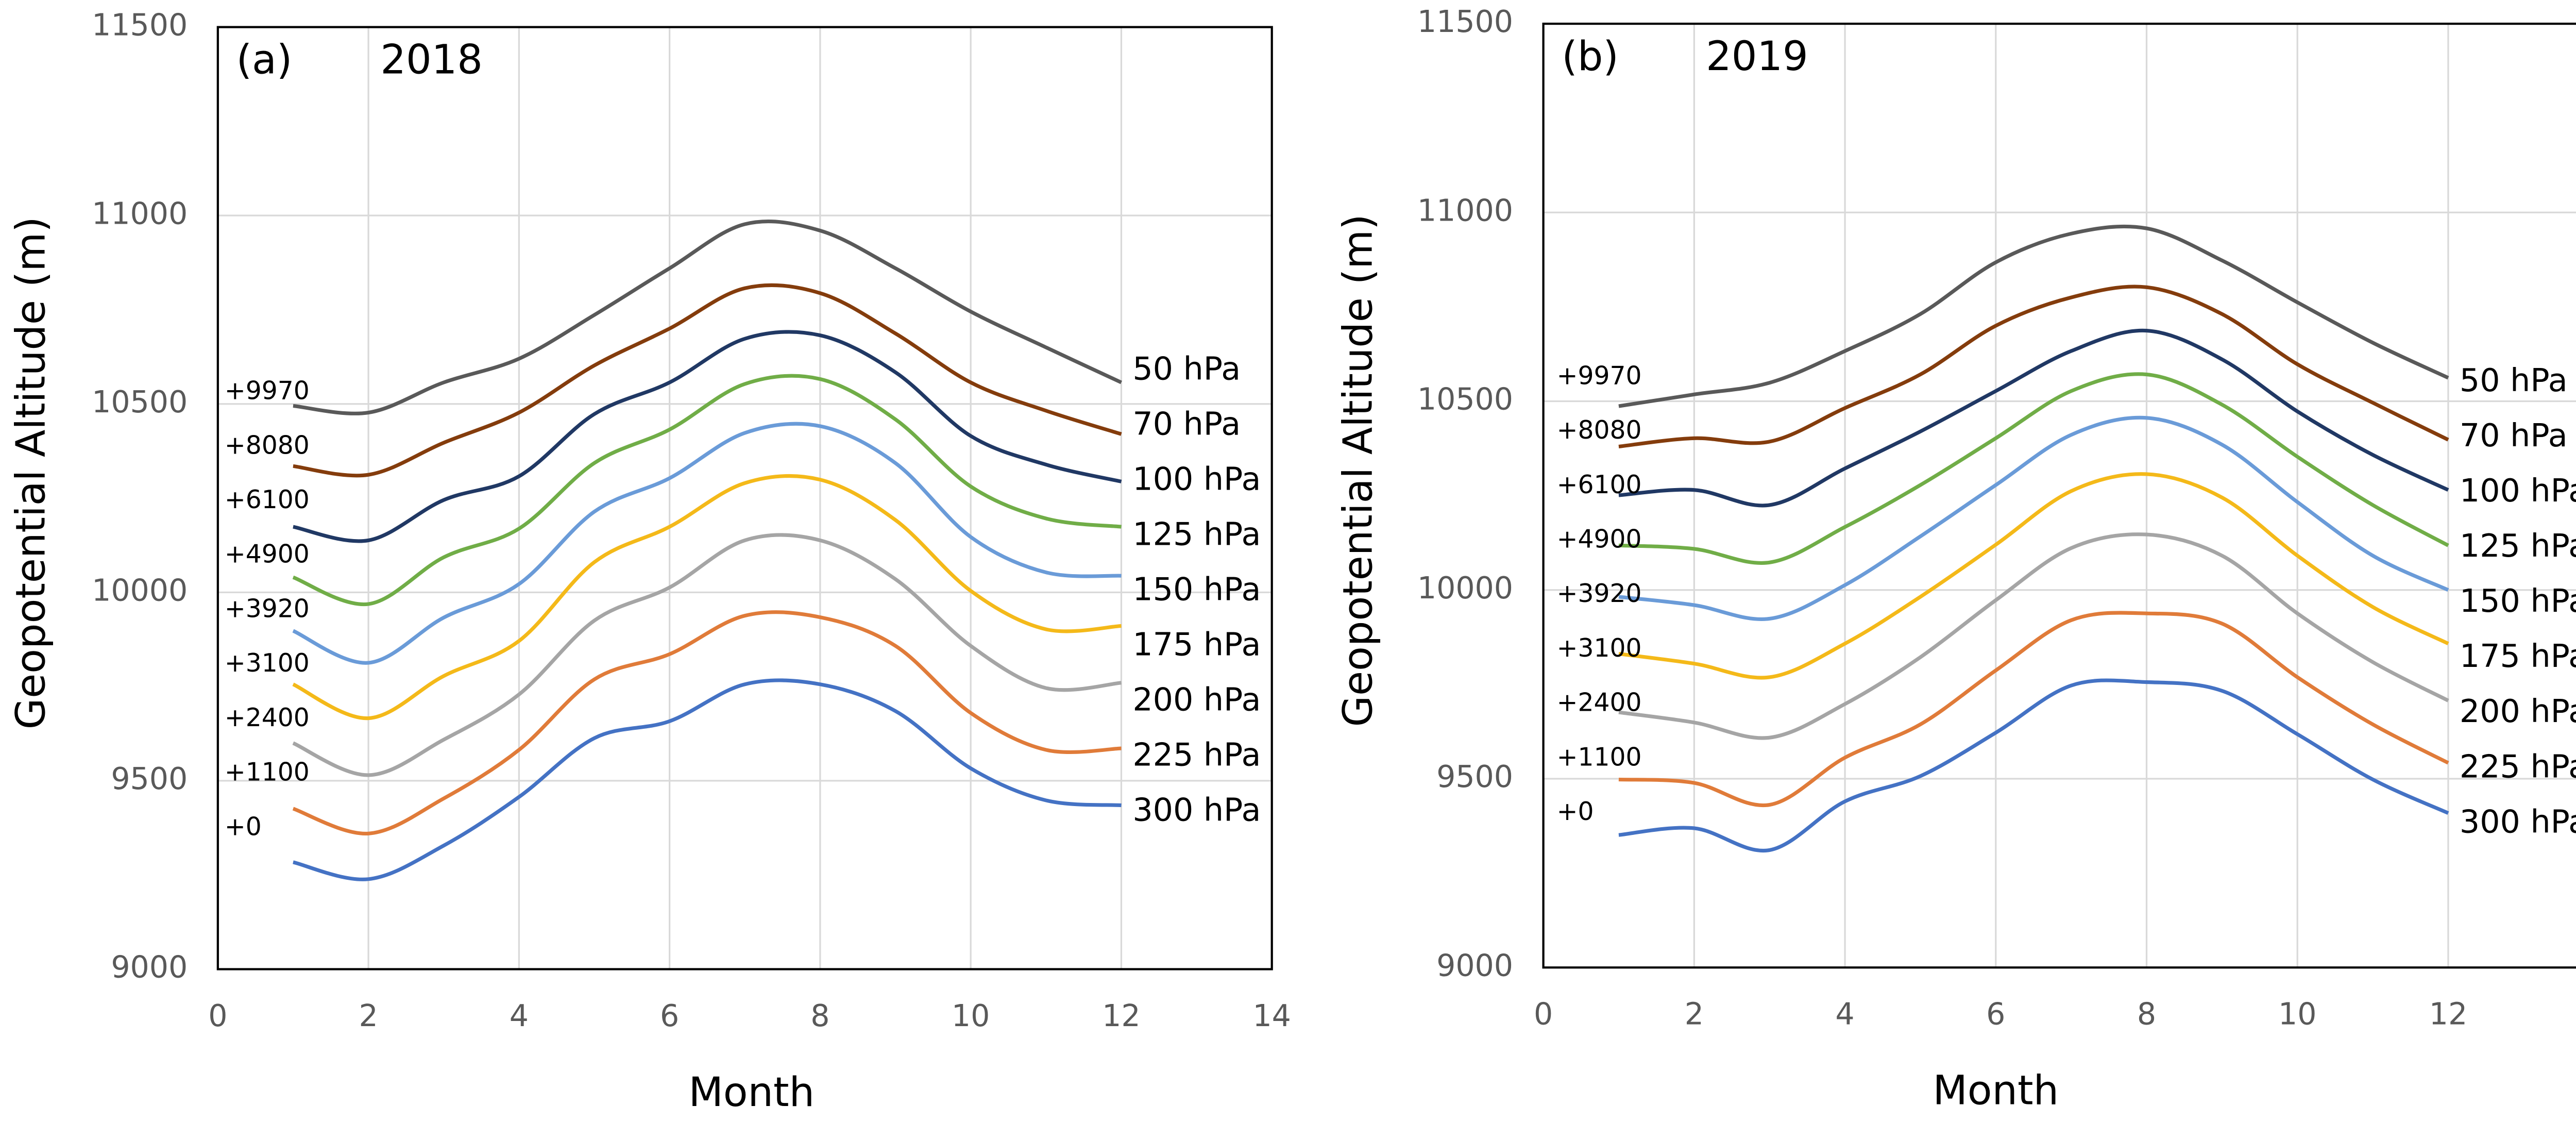 This screenshot has height=1122, width=2576. Describe the element at coordinates (264, 60) in the screenshot. I see `panel-label: (a)` at that location.